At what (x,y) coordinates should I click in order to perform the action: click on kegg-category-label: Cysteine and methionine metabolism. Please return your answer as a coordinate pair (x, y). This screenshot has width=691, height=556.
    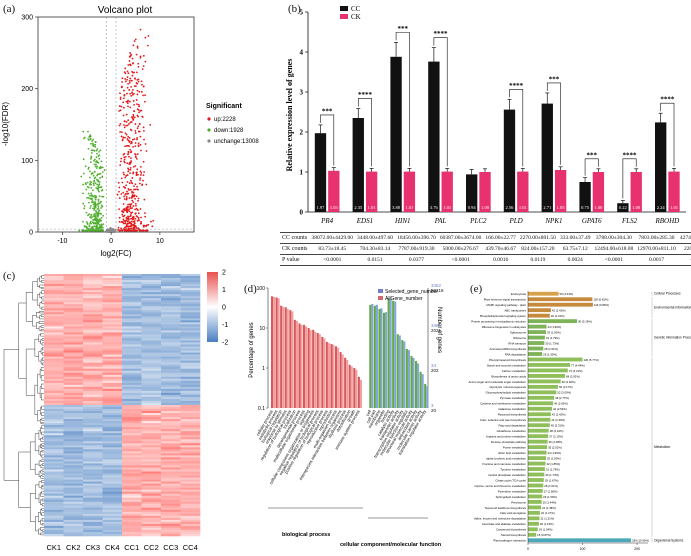
    Looking at the image, I should click on (503, 404).